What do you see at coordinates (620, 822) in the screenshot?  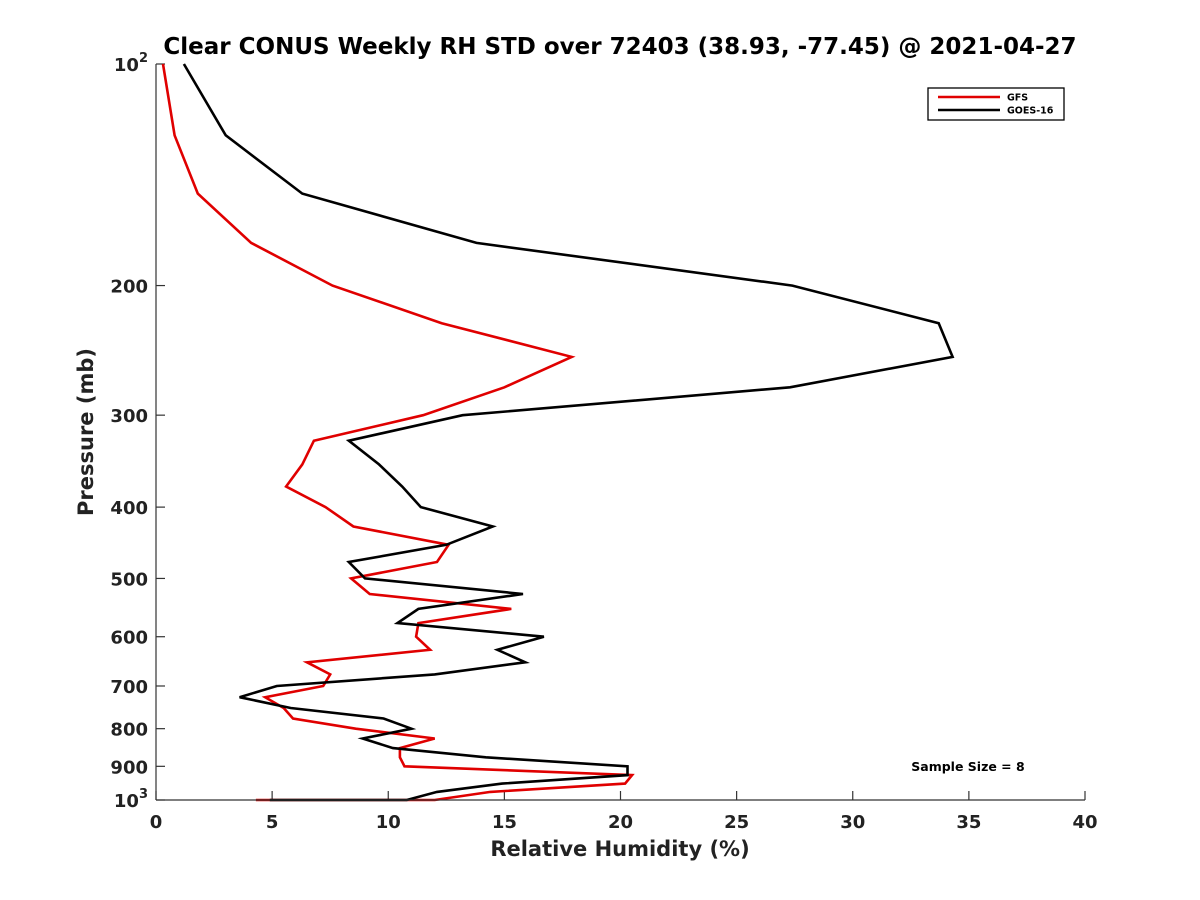 I see `x-tick-label: 20` at bounding box center [620, 822].